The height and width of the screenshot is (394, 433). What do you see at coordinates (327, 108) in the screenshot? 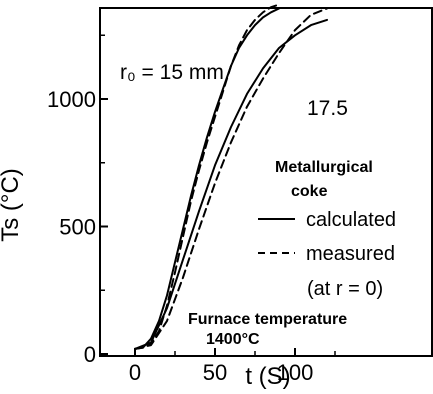
I see `r175-annotation: 17.5` at bounding box center [327, 108].